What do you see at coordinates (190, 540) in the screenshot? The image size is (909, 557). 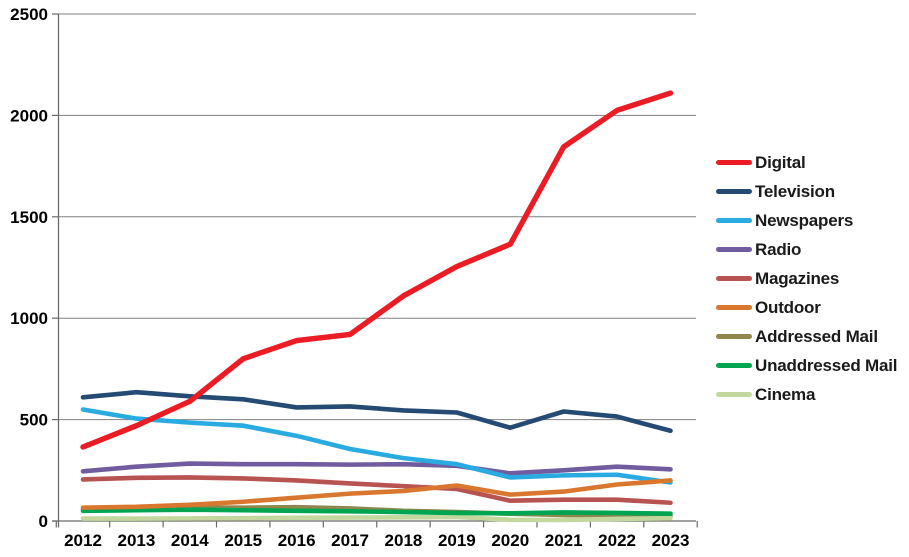 I see `x-axis-tick-label: 2014` at bounding box center [190, 540].